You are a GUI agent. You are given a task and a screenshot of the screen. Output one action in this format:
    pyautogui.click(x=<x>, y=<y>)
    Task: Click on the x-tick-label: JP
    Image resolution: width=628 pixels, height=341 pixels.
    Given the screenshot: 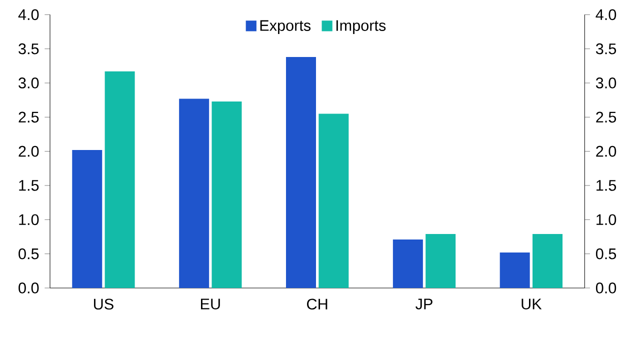 What is the action you would take?
    pyautogui.click(x=424, y=304)
    